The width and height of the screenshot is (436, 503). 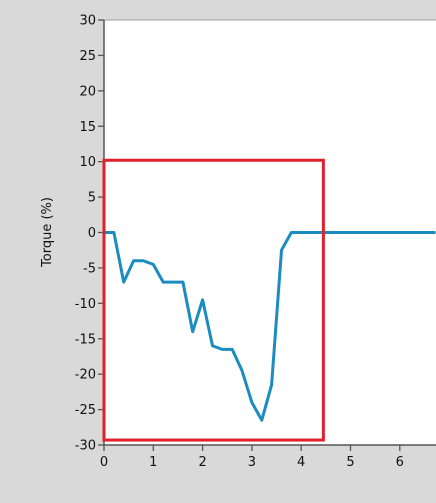 I want to click on x-tick-label: 5, so click(x=350, y=462).